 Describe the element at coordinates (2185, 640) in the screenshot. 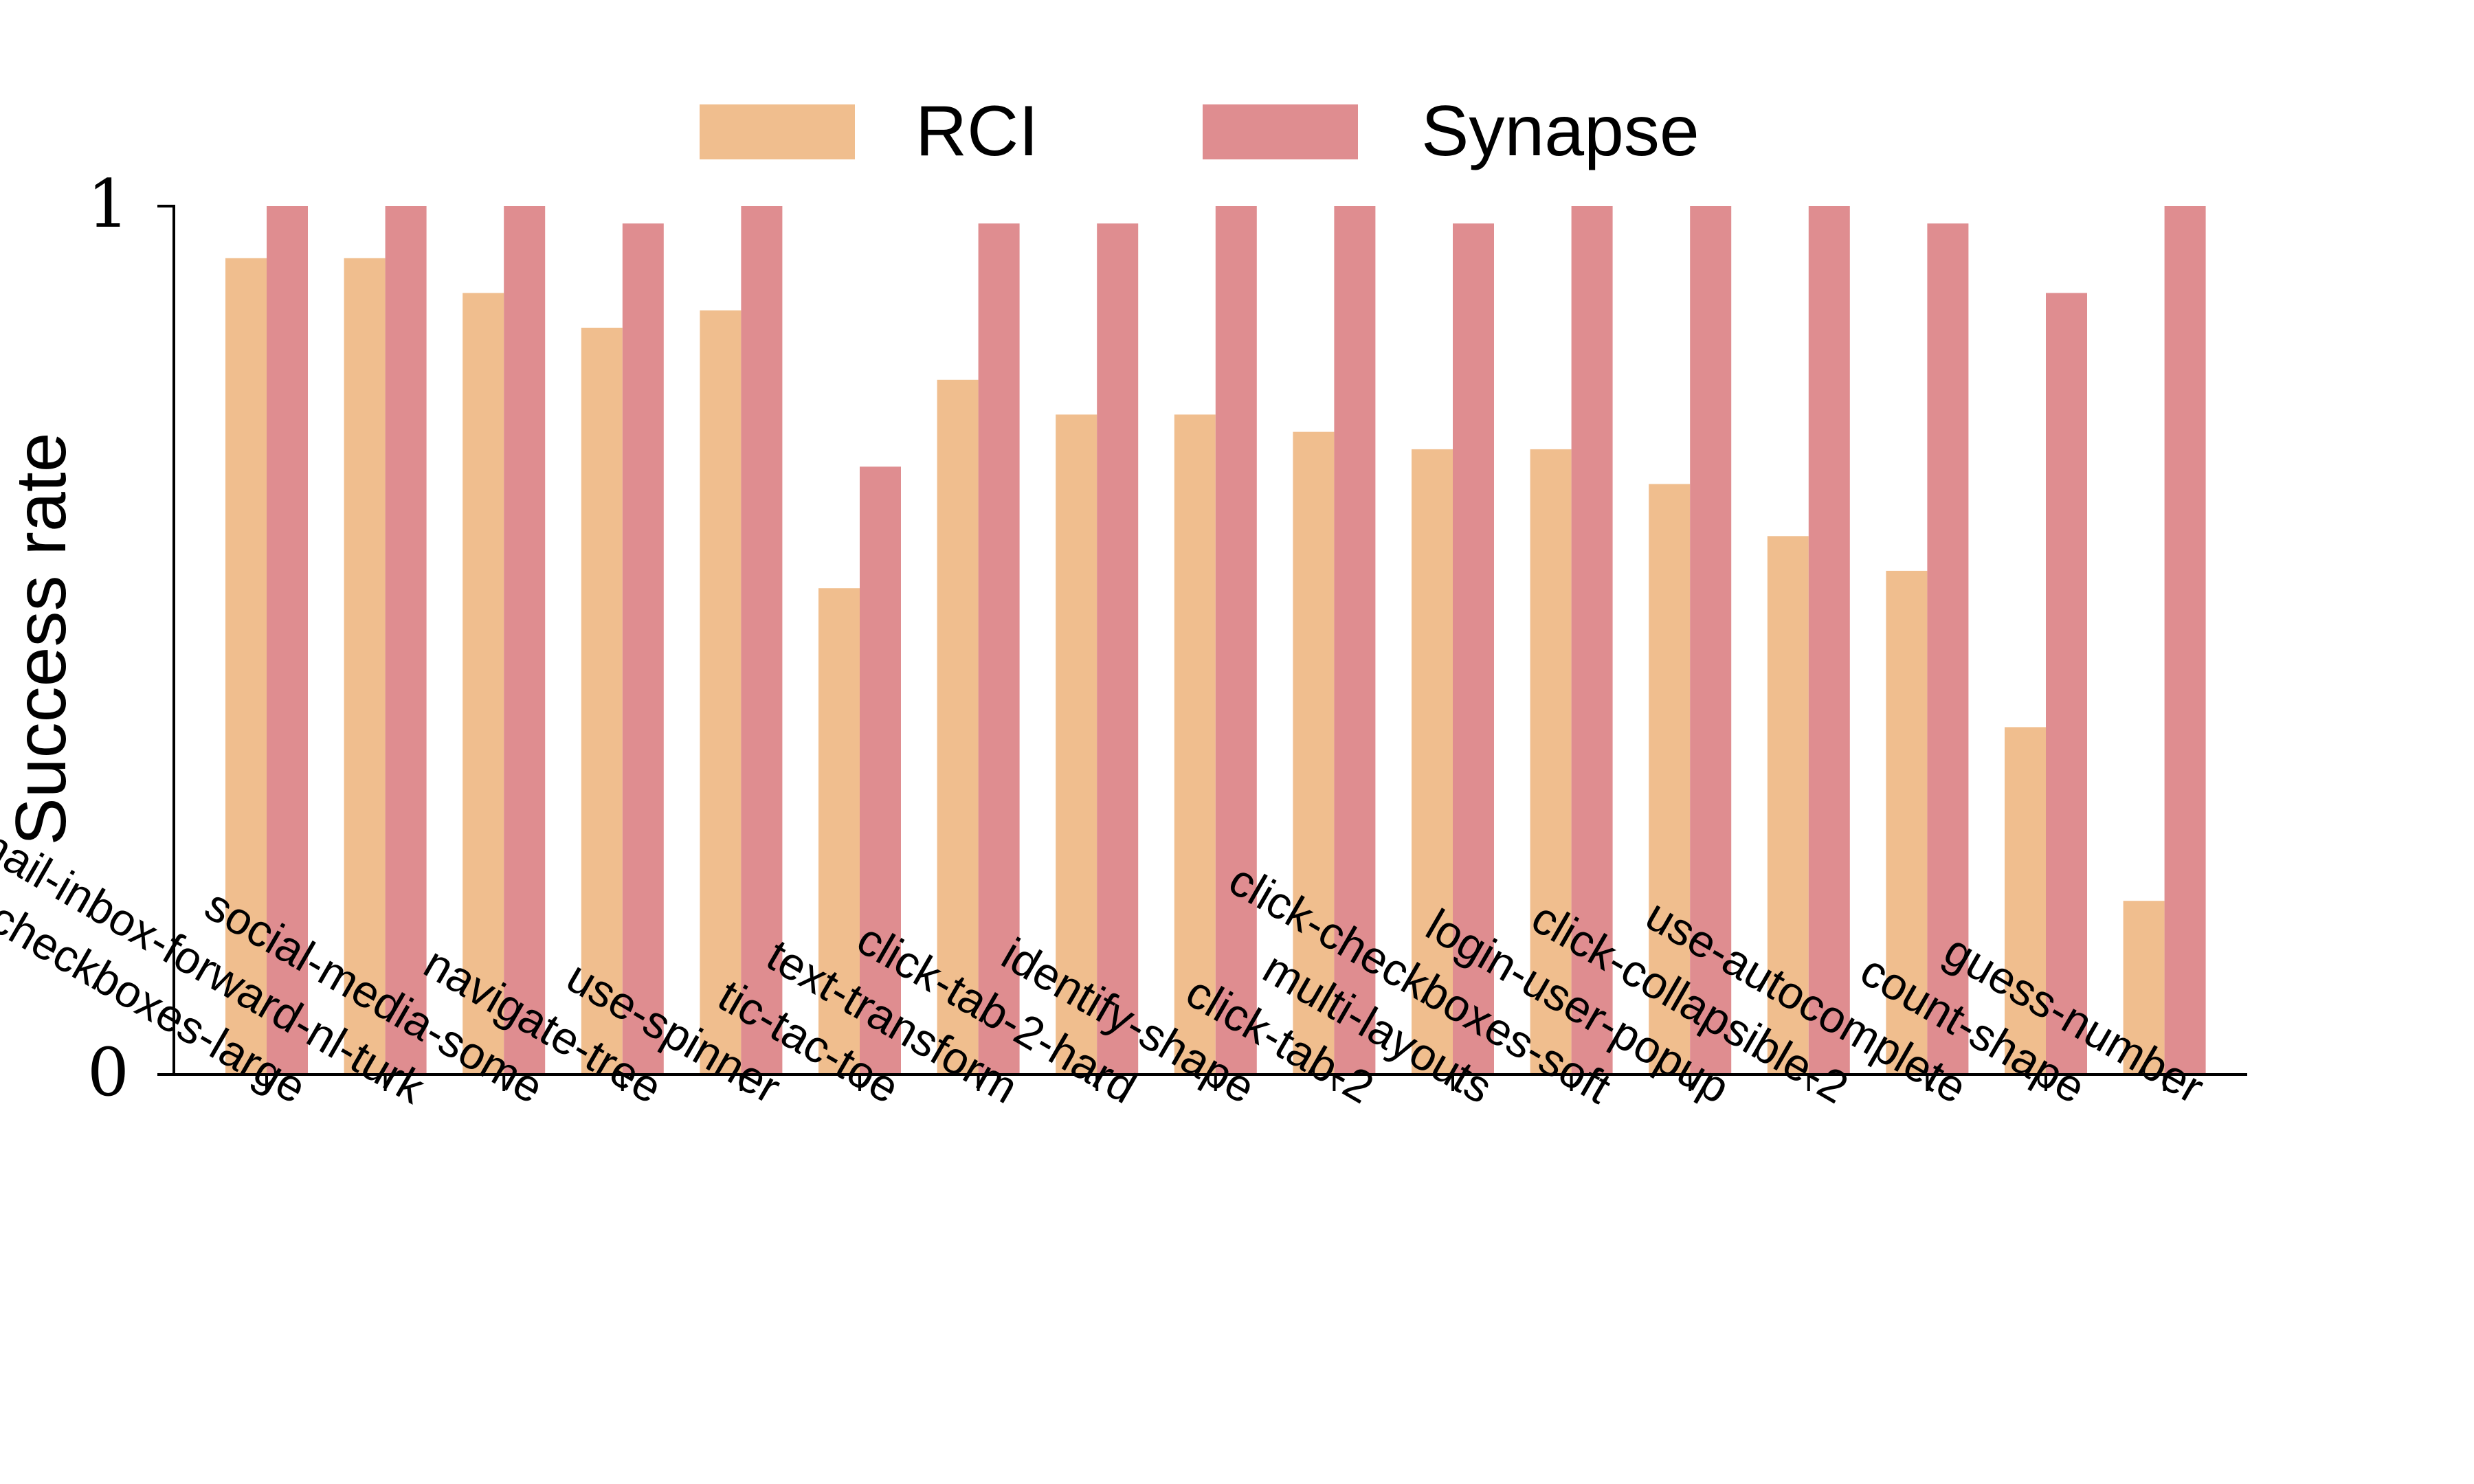

I see `bar-synapse-guess-number` at that location.